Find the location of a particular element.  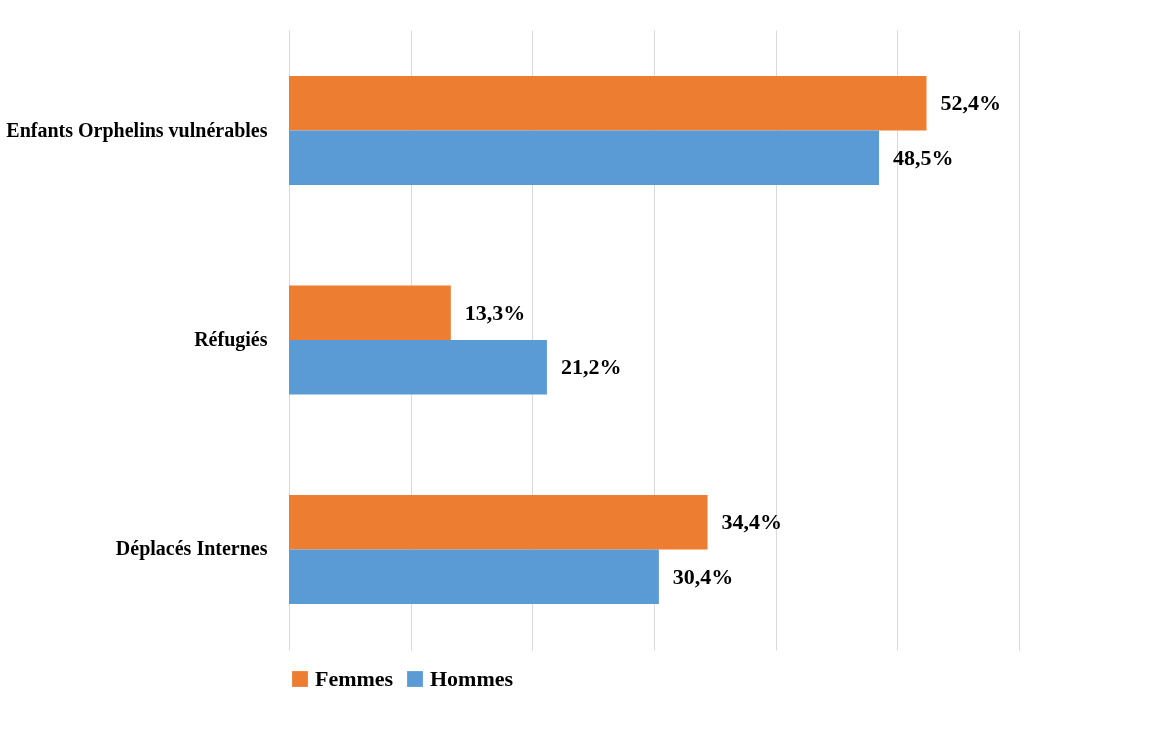

data-label: 30,4% is located at coordinates (703, 576).